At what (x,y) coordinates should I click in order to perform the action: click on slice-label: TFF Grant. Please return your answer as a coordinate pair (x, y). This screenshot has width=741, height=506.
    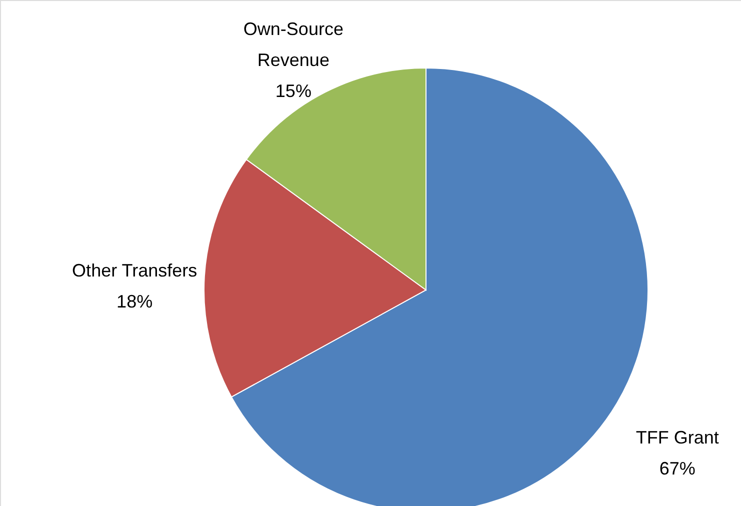
    Looking at the image, I should click on (677, 438).